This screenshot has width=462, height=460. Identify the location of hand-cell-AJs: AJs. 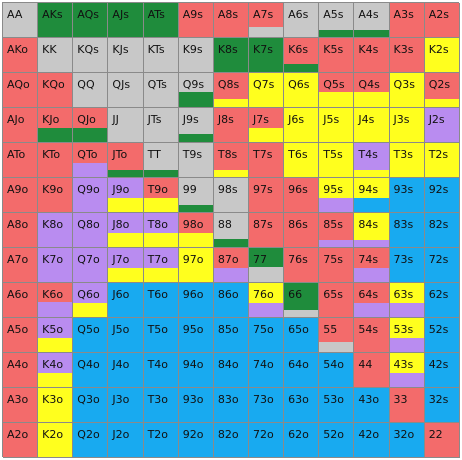
(126, 20).